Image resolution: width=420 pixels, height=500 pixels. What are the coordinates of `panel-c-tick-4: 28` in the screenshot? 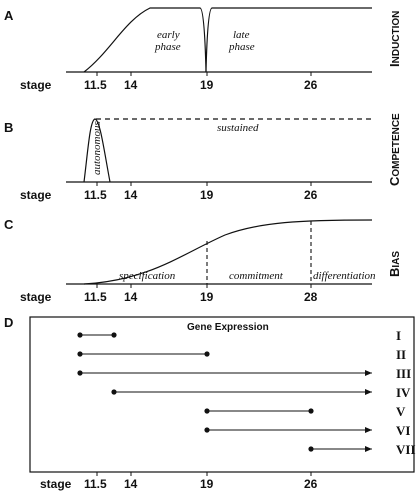 It's located at (311, 297).